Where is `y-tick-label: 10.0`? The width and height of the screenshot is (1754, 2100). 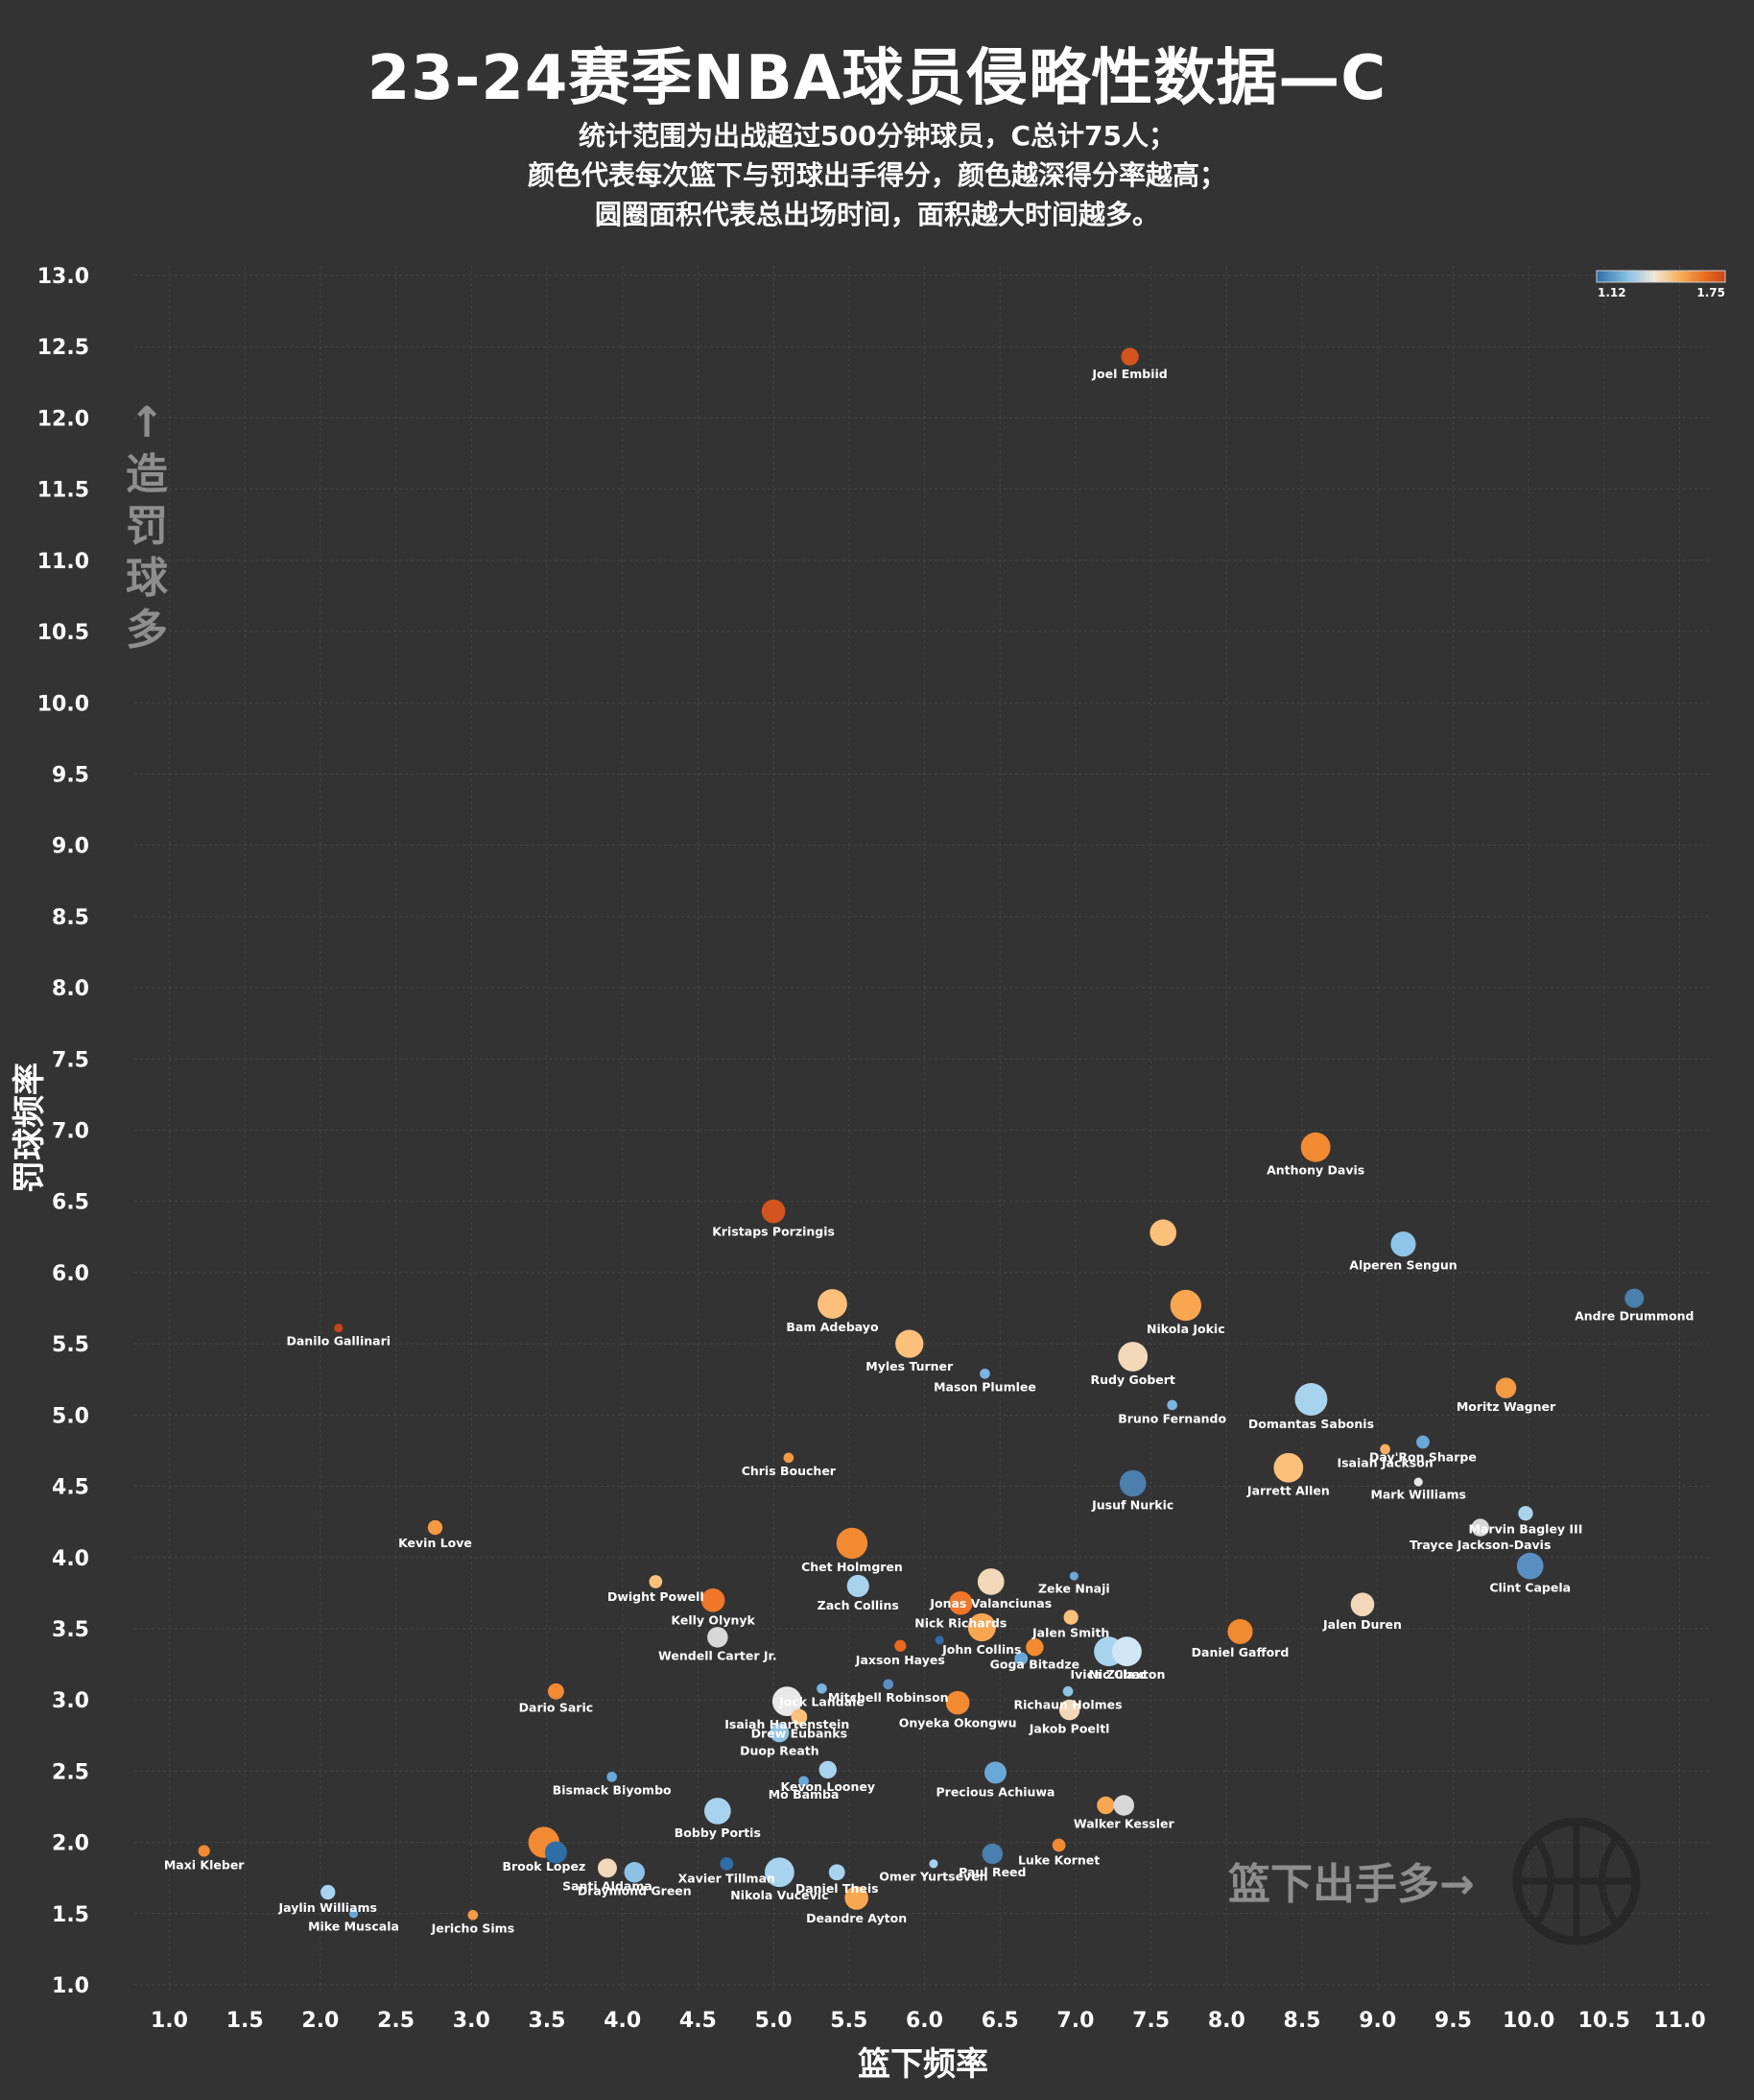
y-tick-label: 10.0 is located at coordinates (63, 704).